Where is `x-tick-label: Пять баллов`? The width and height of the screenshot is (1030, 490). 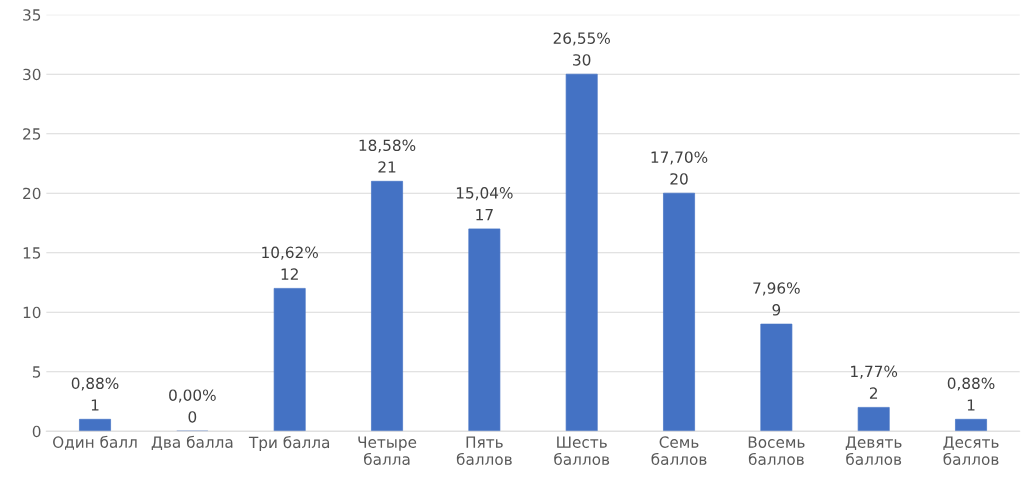
x-tick-label: Пять баллов is located at coordinates (484, 450).